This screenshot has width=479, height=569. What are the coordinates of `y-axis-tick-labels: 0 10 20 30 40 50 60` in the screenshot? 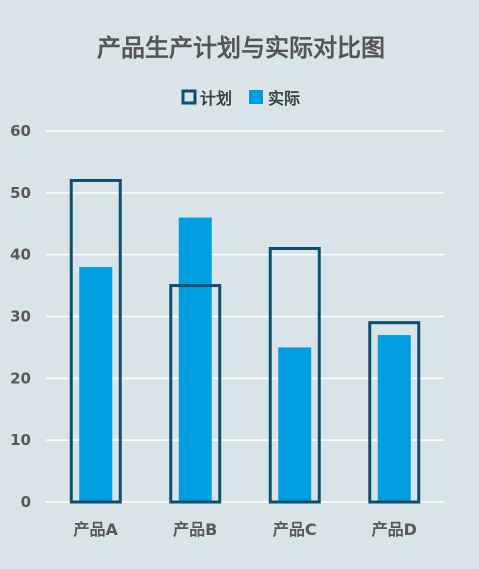 It's located at (20, 316).